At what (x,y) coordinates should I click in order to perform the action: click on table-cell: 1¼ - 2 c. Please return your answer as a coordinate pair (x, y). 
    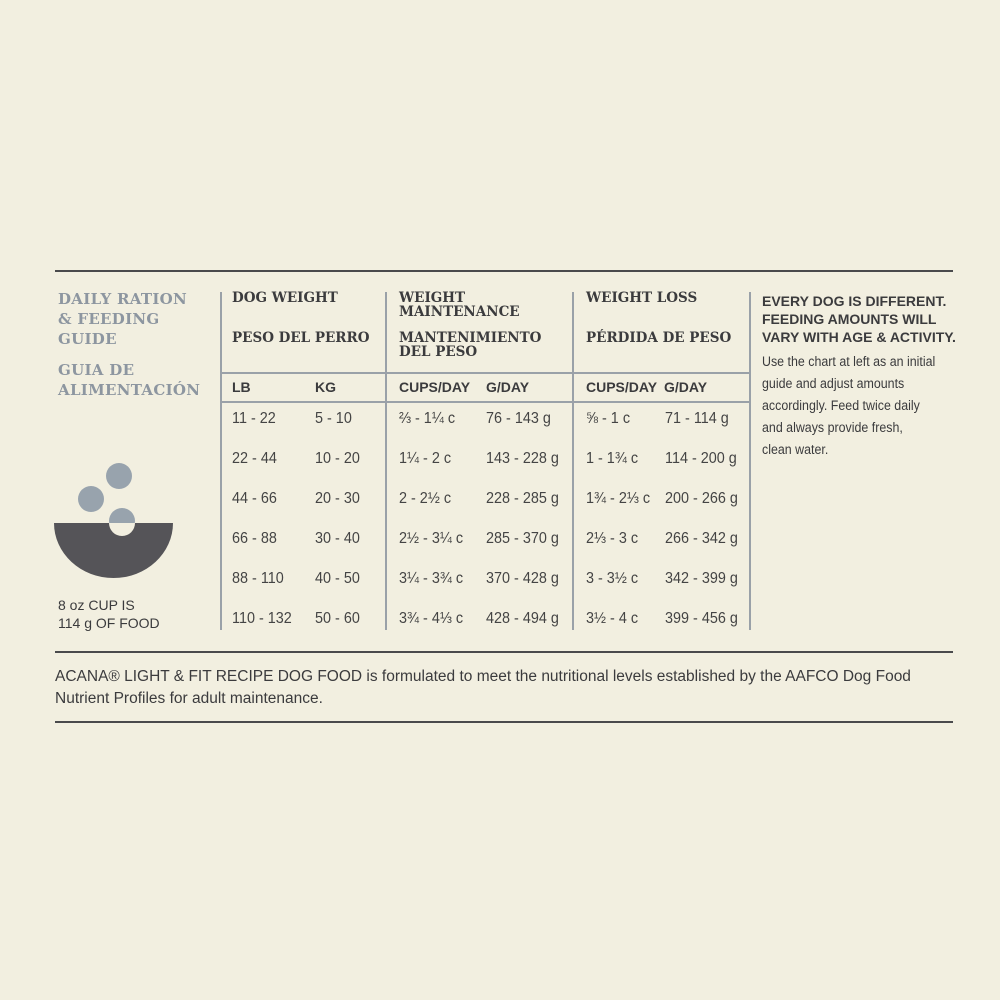
    Looking at the image, I should click on (425, 458).